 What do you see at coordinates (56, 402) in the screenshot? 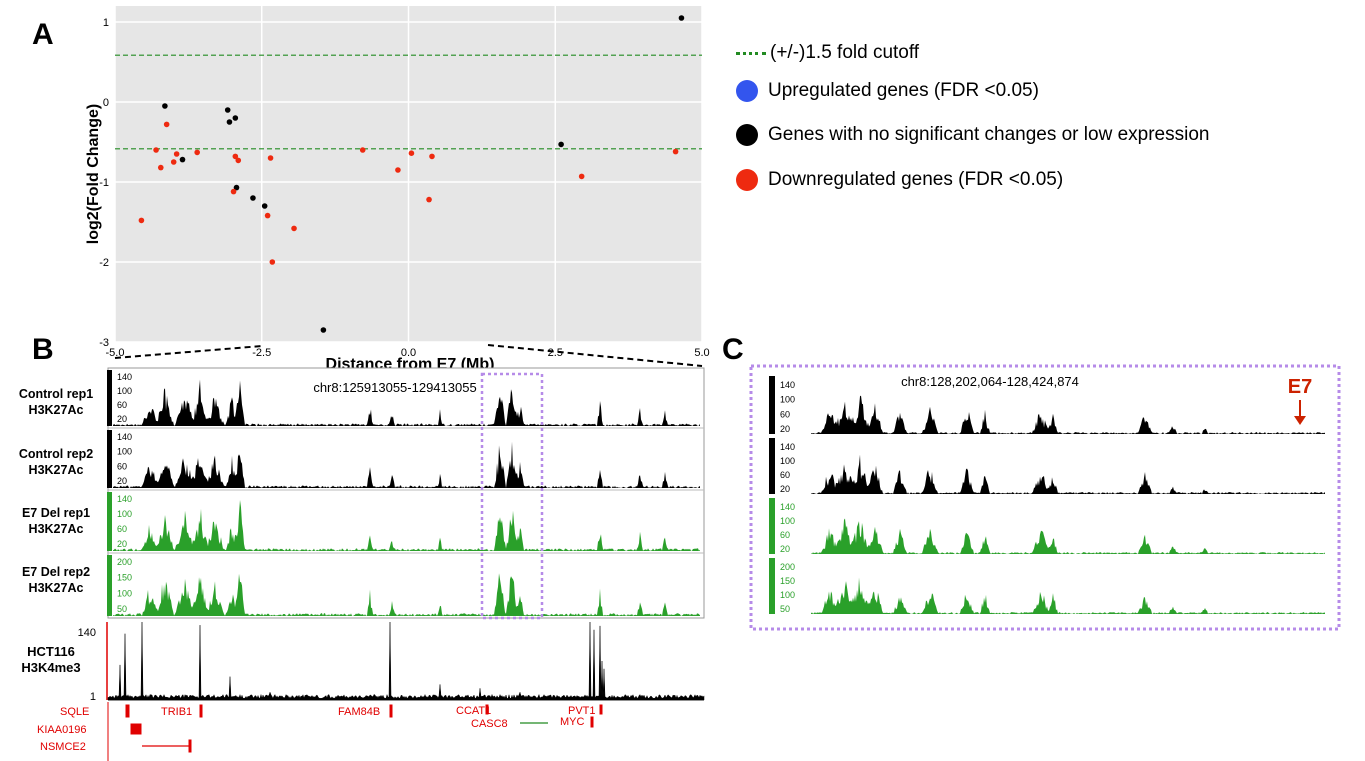
I see `track-label-control-rep1: Control rep1 H3K27Ac` at bounding box center [56, 402].